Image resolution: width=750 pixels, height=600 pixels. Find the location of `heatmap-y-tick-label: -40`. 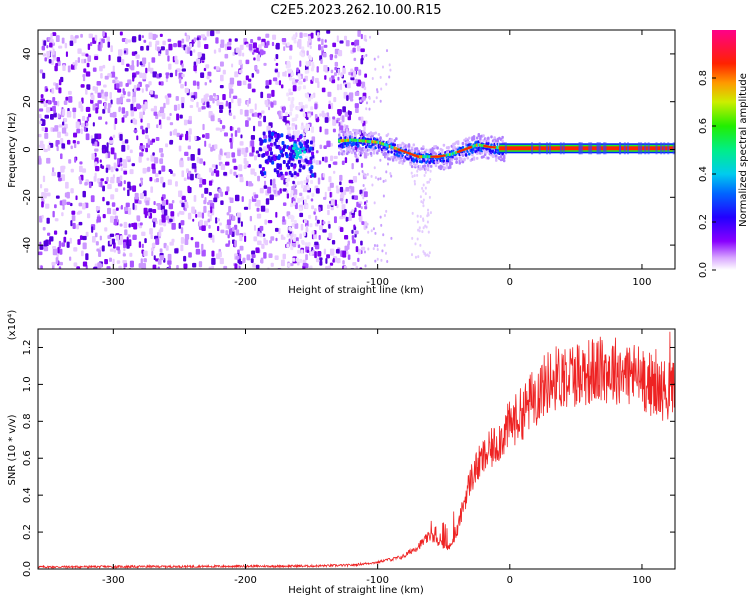

heatmap-y-tick-label: -40 is located at coordinates (27, 245).